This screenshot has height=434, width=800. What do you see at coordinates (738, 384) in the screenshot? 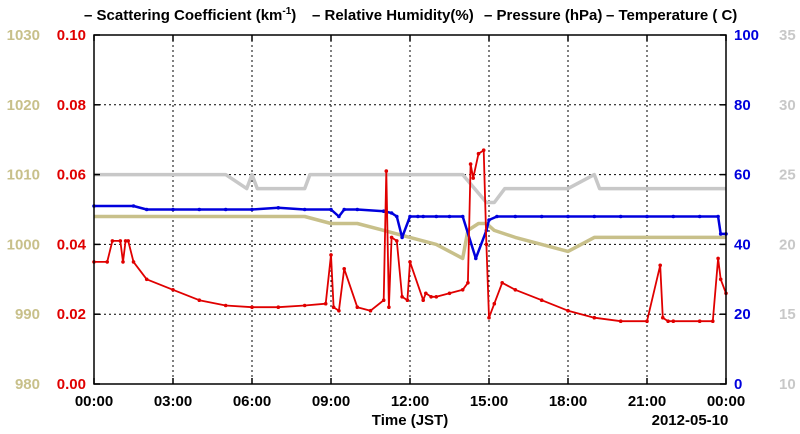
I see `humidity-tick-label: 0` at bounding box center [738, 384].